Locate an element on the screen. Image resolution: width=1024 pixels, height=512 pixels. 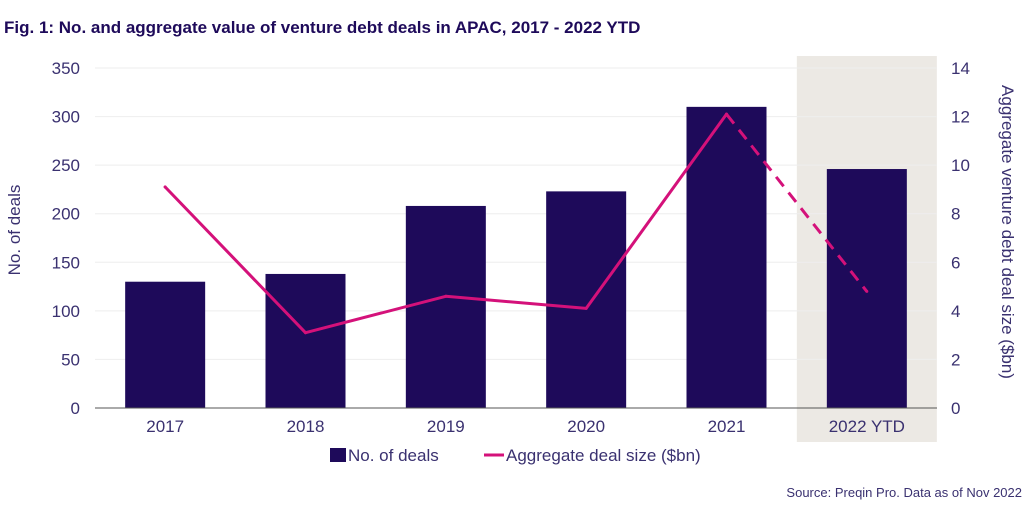
legend: No. of deals Aggregate deal size ($bn) is located at coordinates (515, 455).